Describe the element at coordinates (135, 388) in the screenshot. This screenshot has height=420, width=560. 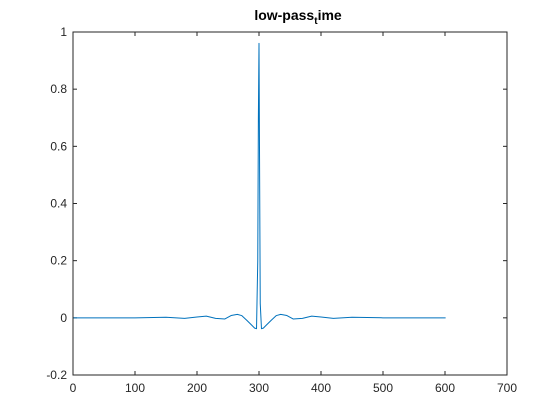
I see `x-tick-label: 100` at that location.